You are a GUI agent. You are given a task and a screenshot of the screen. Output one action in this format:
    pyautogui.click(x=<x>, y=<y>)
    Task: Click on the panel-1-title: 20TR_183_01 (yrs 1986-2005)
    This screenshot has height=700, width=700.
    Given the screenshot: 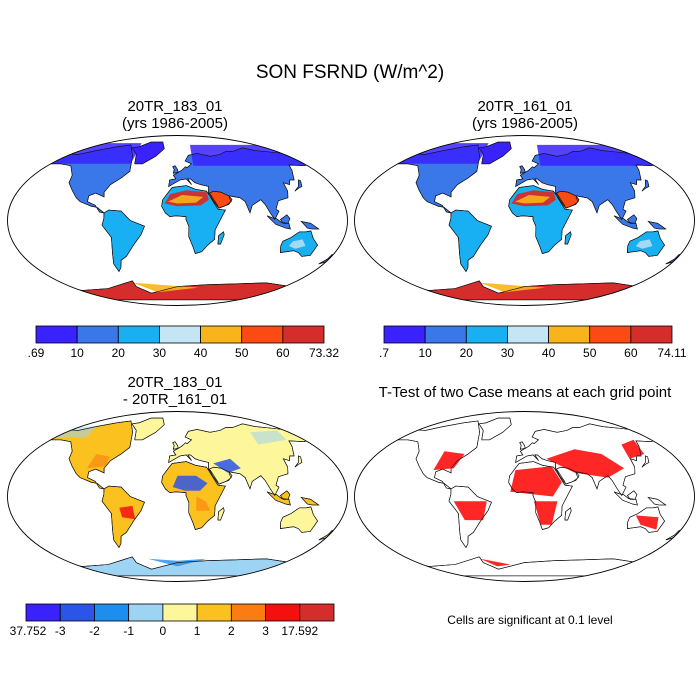 What is the action you would take?
    pyautogui.click(x=175, y=115)
    